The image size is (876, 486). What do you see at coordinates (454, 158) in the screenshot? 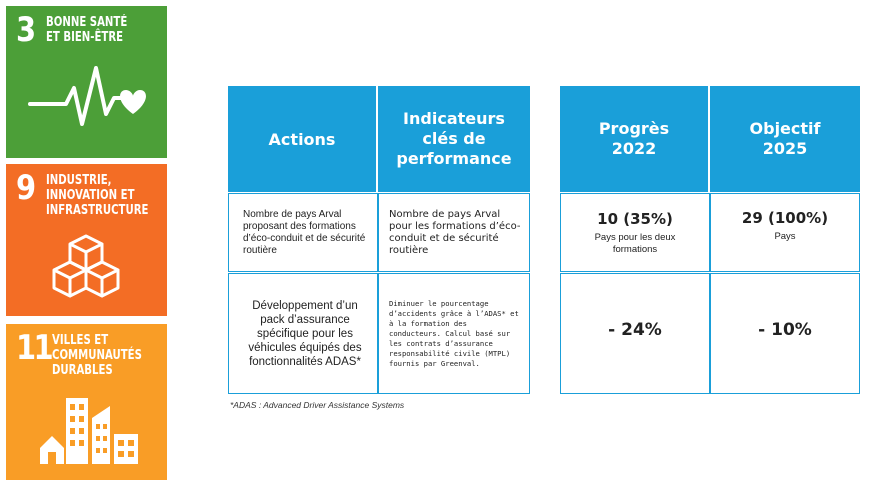
I see `header-kpi-line: performance` at bounding box center [454, 158].